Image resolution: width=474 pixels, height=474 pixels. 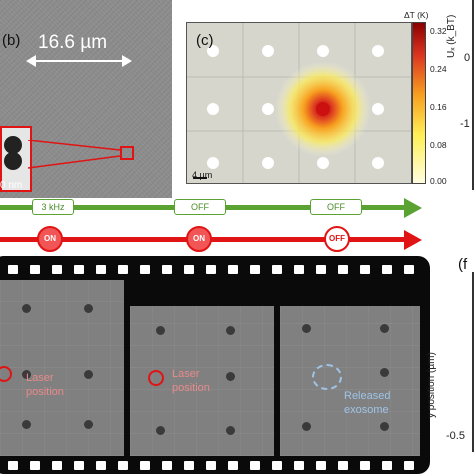 What do you see at coordinates (127, 61) in the screenshot?
I see `scale-arrow-right-head` at bounding box center [127, 61].